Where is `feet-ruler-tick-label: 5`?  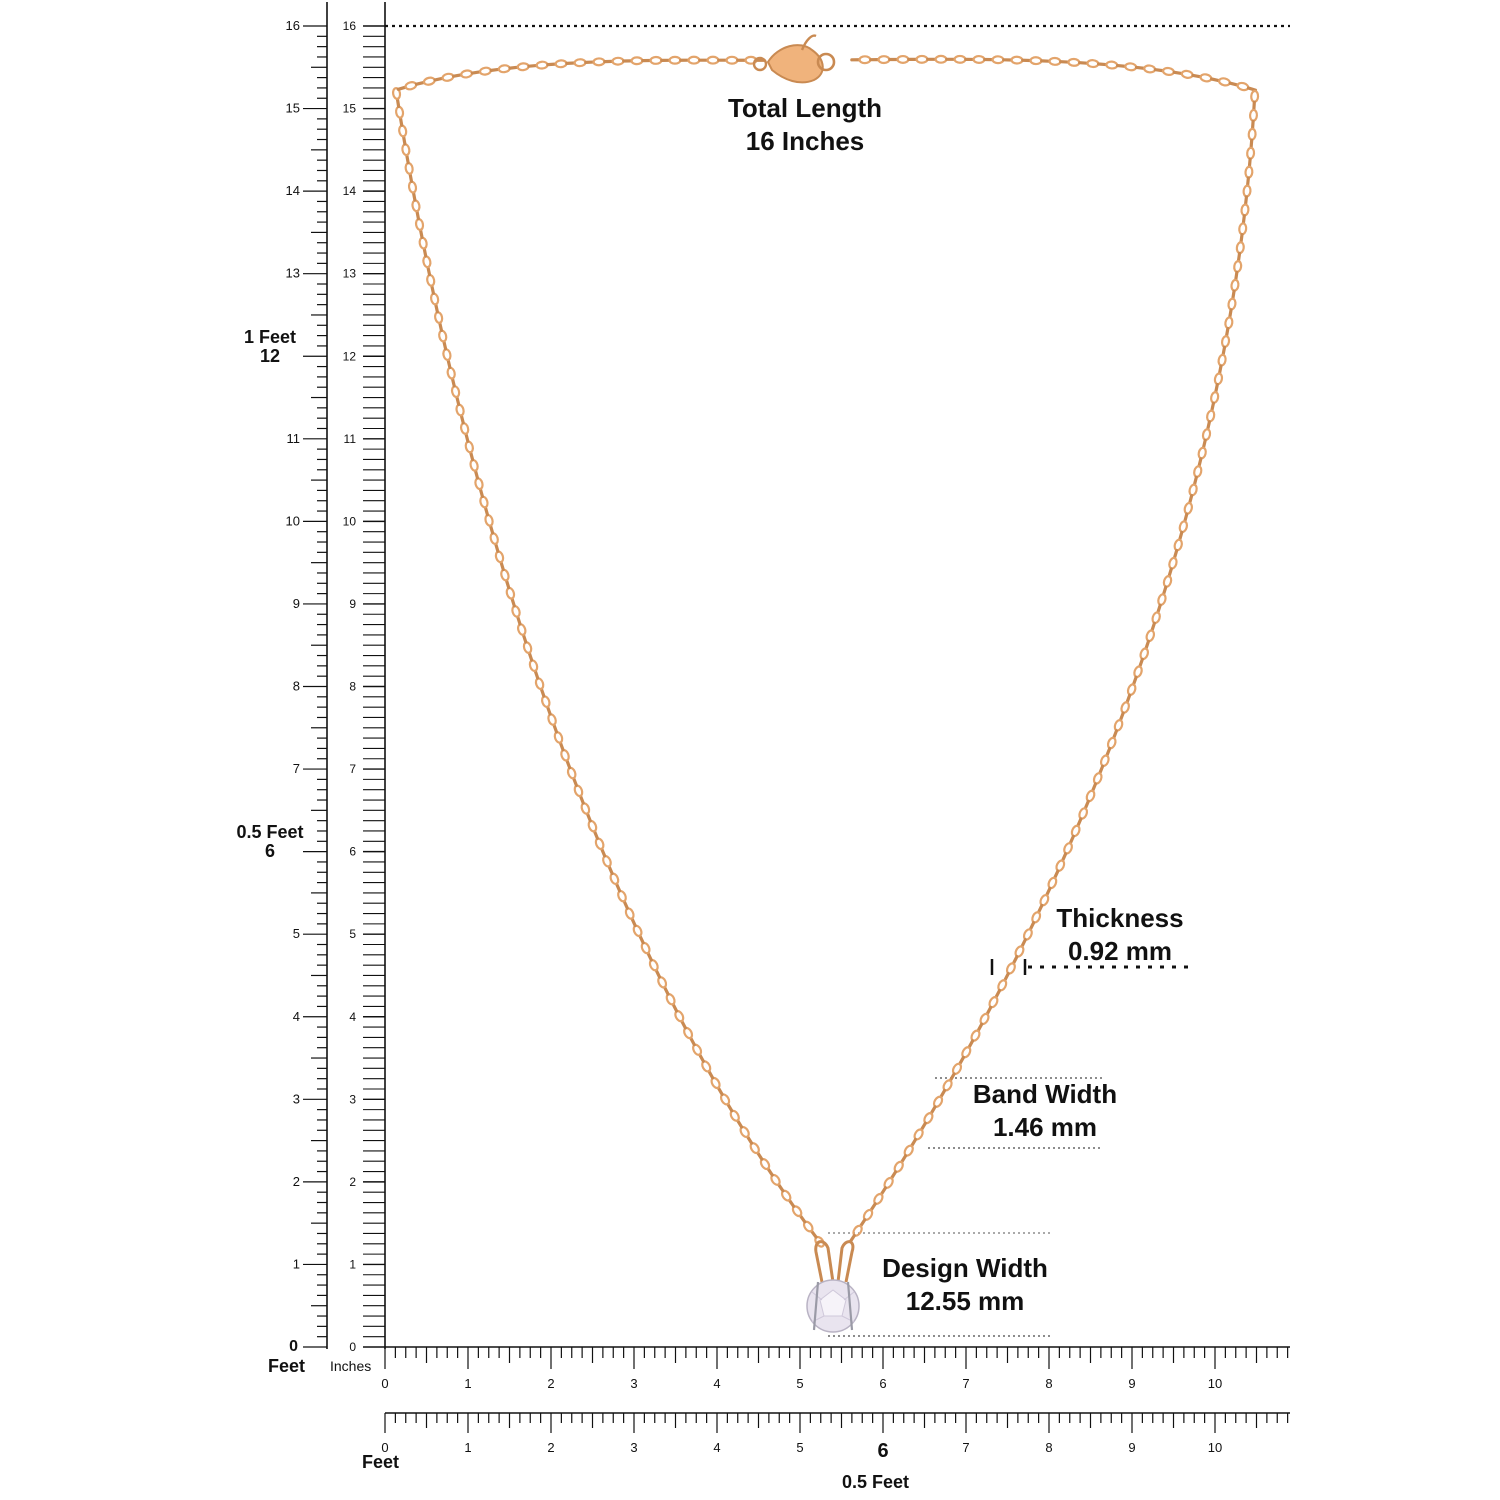 feet-ruler-tick-label: 5 is located at coordinates (296, 933).